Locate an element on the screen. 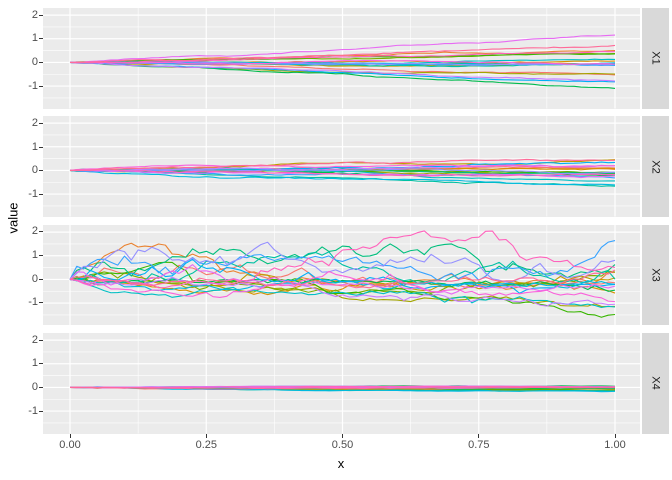 The image size is (672, 480). x-tick-label: 0.75 is located at coordinates (479, 445).